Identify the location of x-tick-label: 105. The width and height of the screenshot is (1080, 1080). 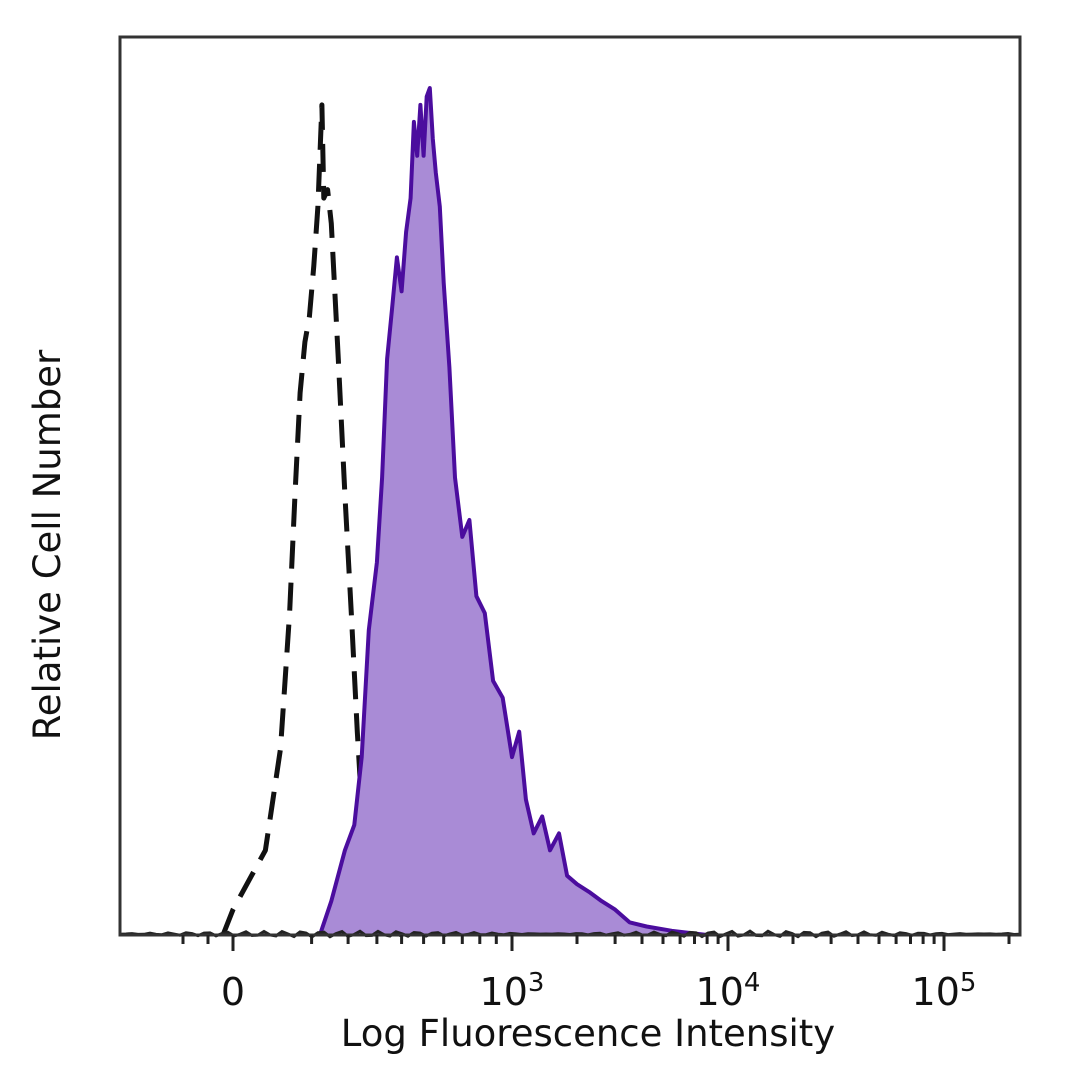
(944, 991).